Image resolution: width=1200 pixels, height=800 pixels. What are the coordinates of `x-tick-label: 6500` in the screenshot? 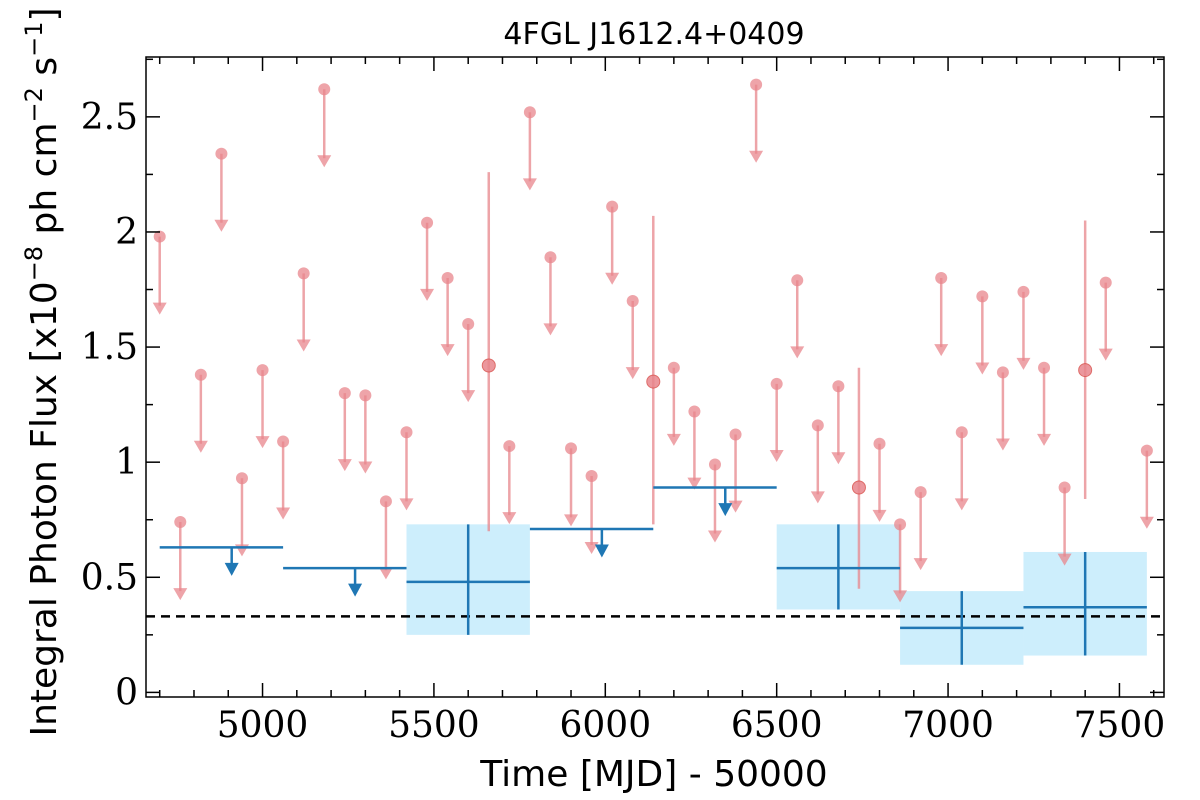 It's located at (777, 725).